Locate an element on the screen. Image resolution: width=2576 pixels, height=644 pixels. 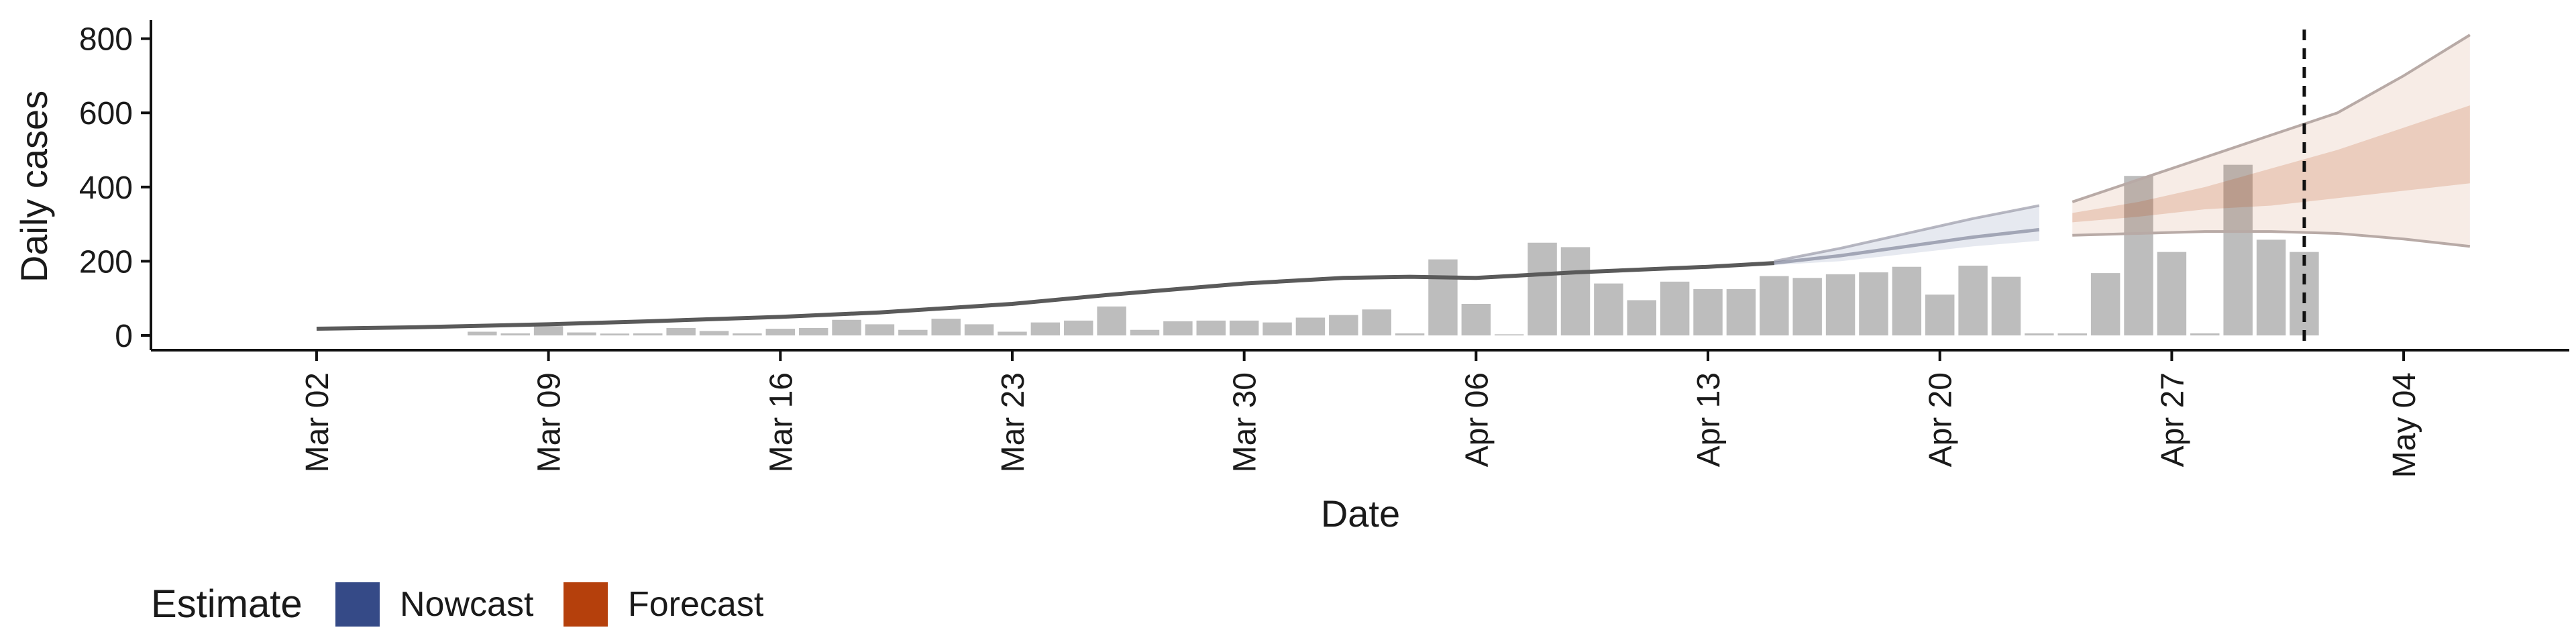
x-tick-label-2020-04-27: Apr 27 is located at coordinates (2172, 419).